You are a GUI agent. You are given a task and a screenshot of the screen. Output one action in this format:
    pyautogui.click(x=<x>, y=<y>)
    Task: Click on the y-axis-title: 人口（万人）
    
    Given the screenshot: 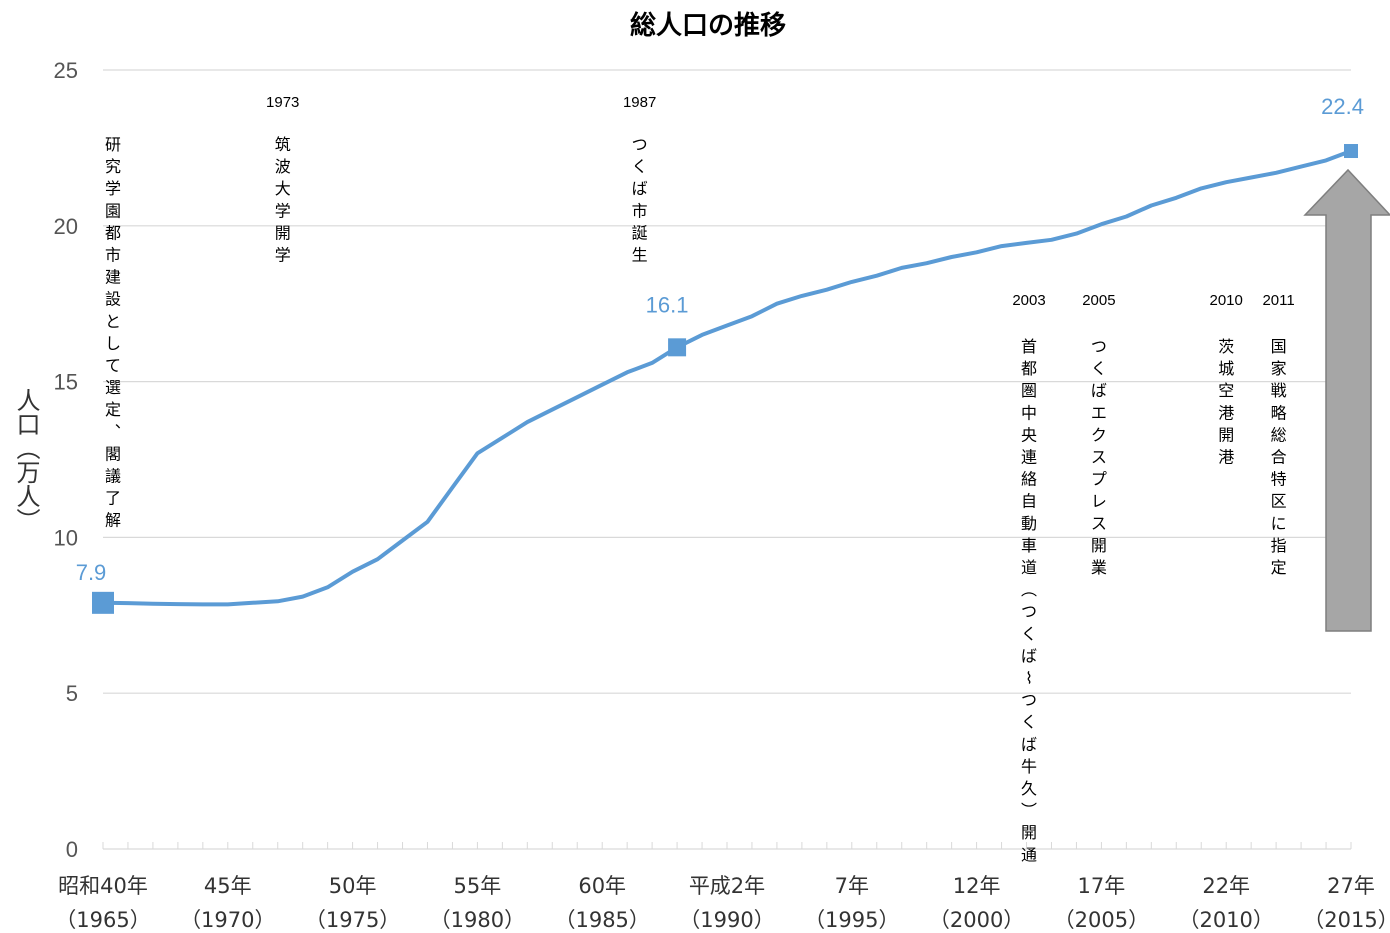 What is the action you would take?
    pyautogui.click(x=26, y=460)
    